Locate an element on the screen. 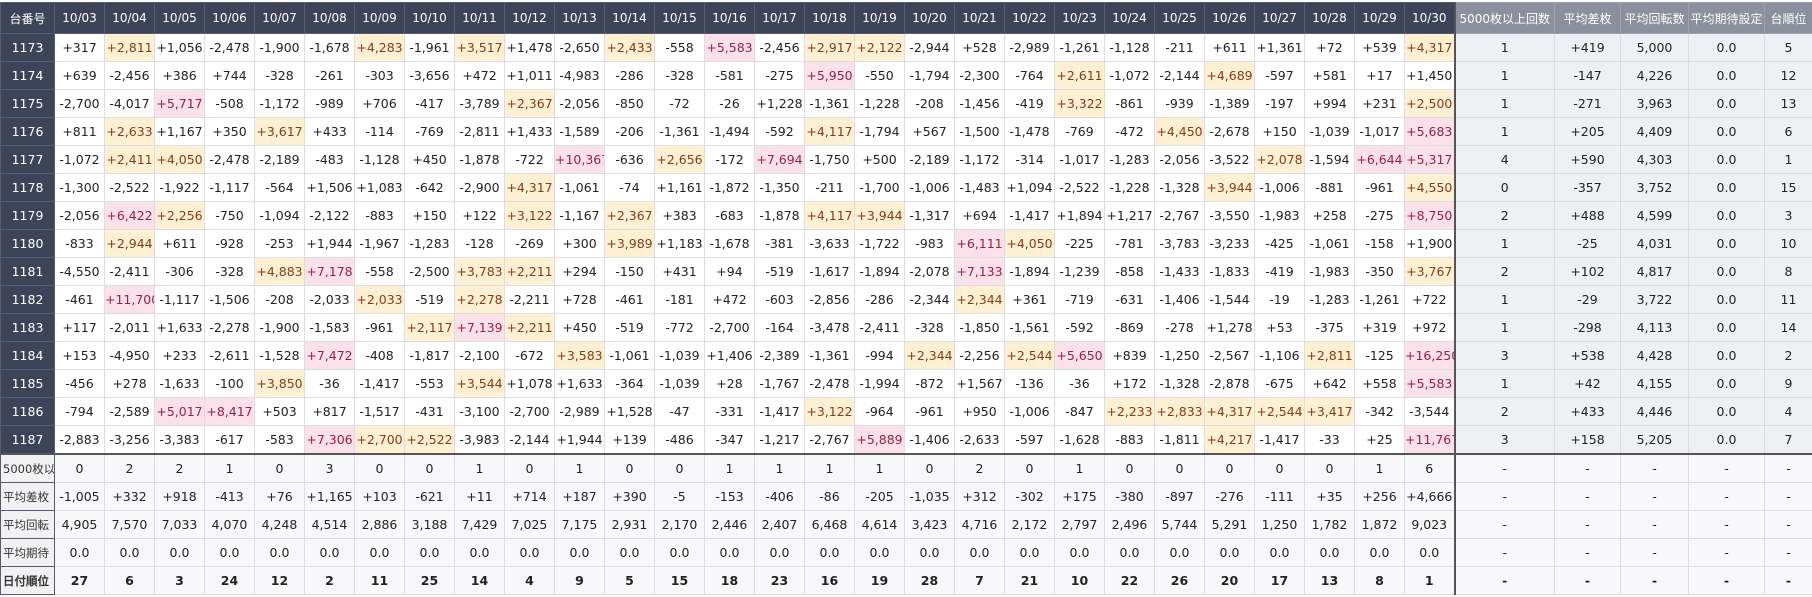 The image size is (1812, 597). diff-cell: -861 is located at coordinates (1129, 103).